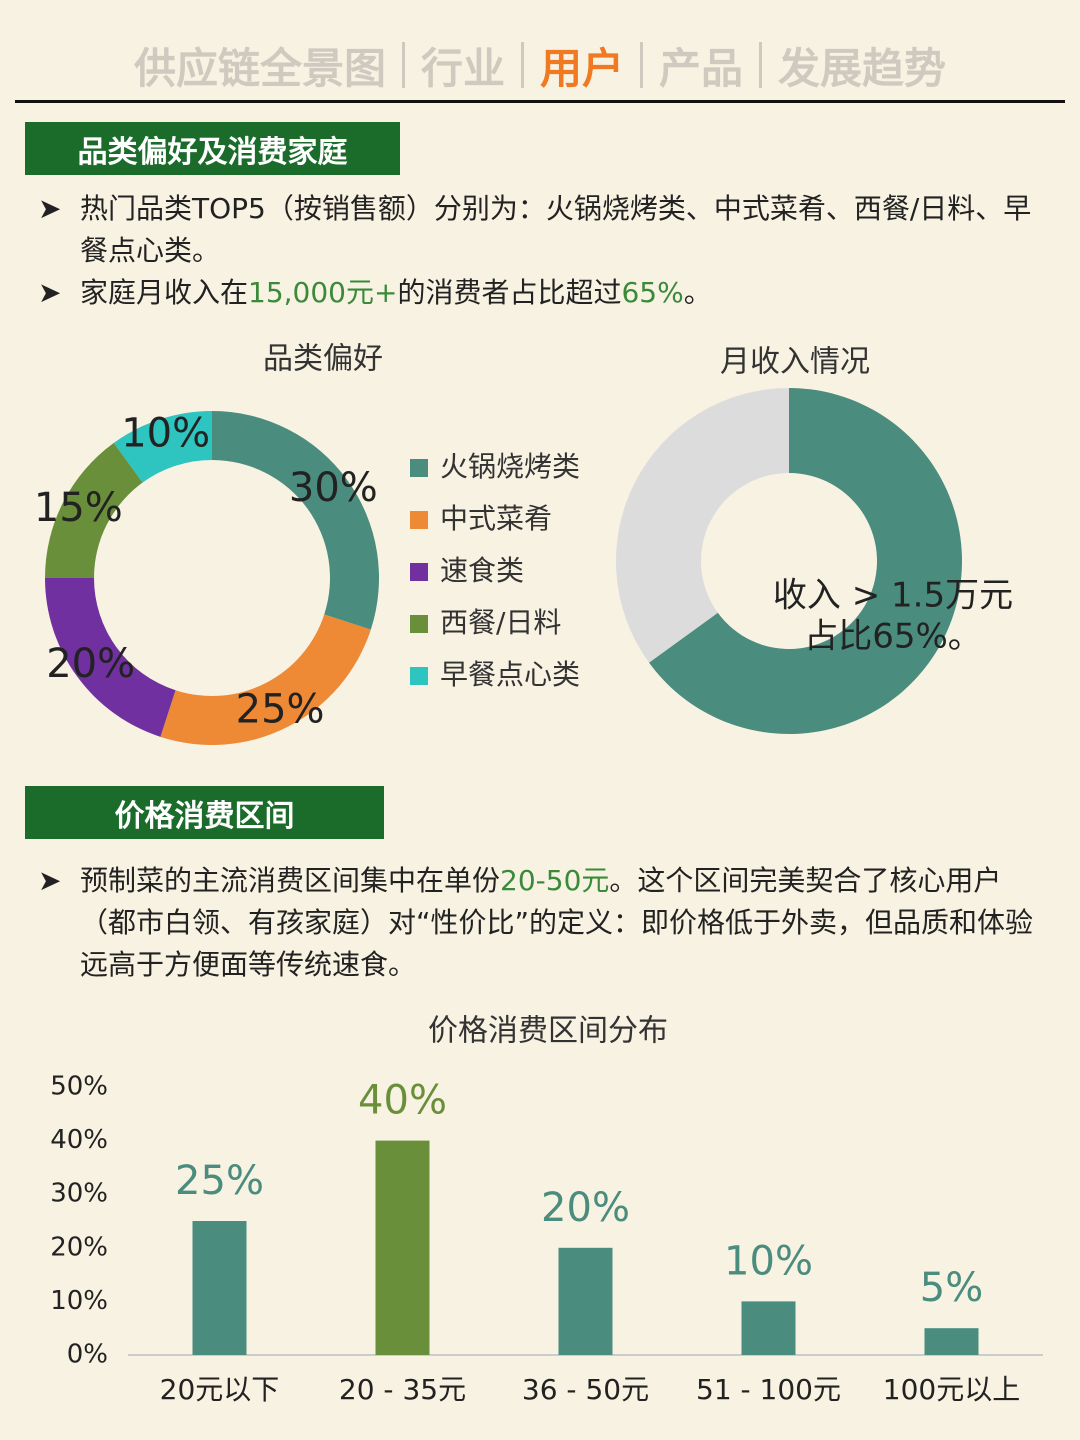  What do you see at coordinates (500, 622) in the screenshot?
I see `legend-label: 西餐/日料` at bounding box center [500, 622].